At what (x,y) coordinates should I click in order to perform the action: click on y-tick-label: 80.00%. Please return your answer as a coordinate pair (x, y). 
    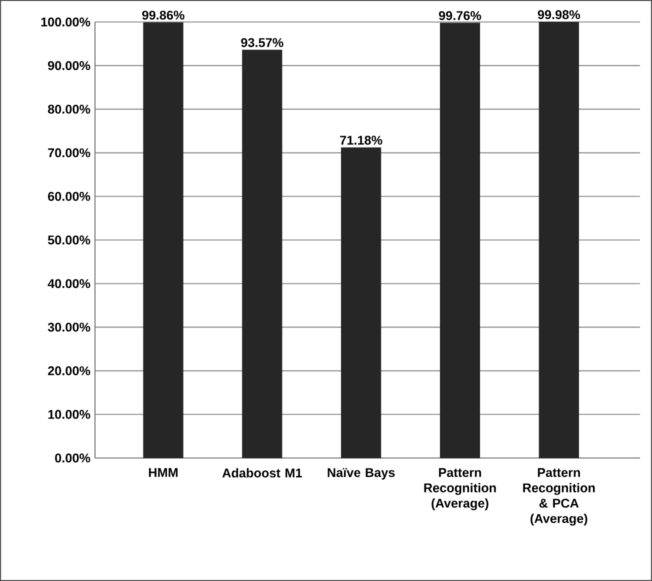
    Looking at the image, I should click on (69, 109).